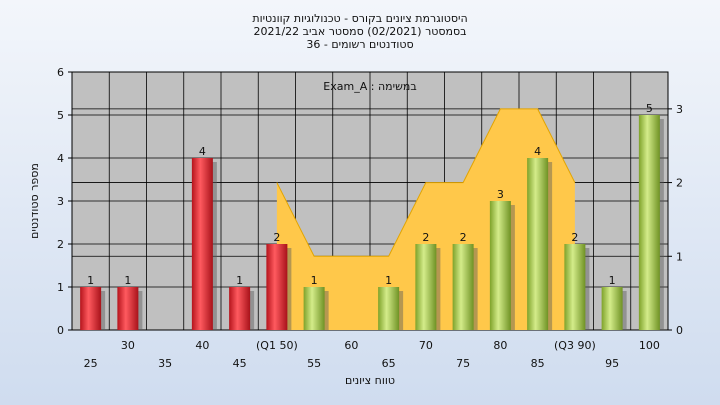  Describe the element at coordinates (463, 363) in the screenshot. I see `x-tick-label: 75` at that location.